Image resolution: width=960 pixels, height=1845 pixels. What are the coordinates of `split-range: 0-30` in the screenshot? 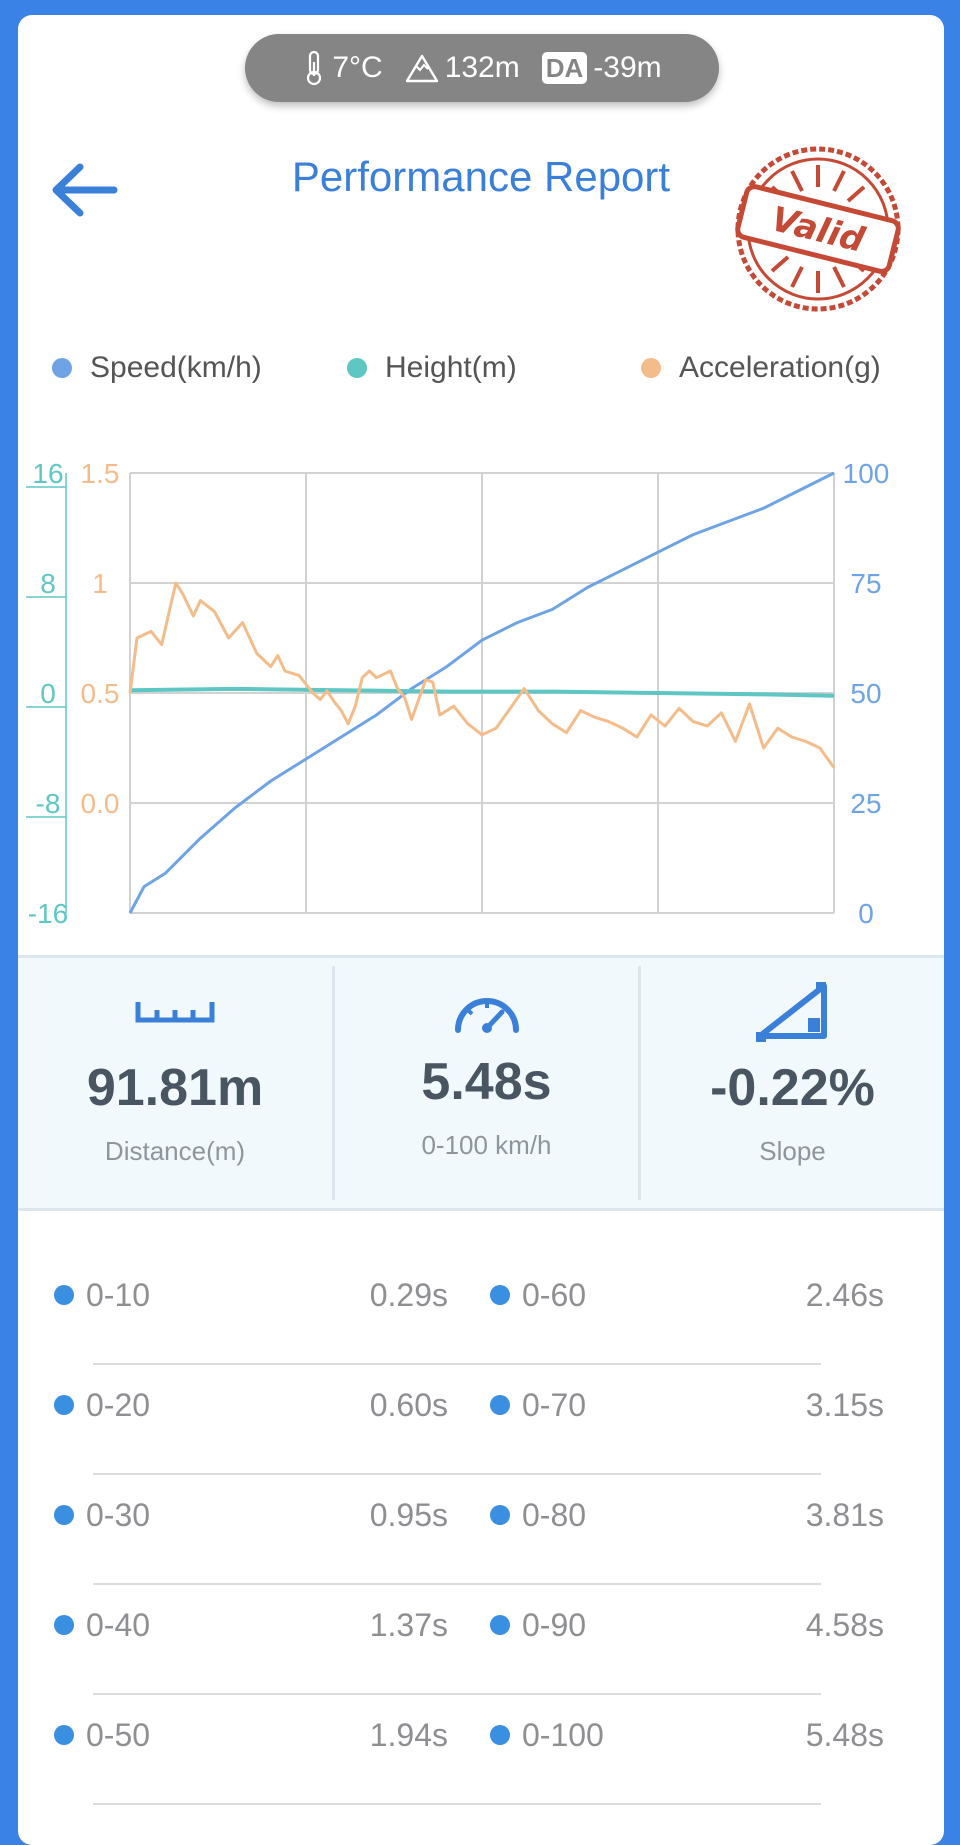 It's located at (102, 1515).